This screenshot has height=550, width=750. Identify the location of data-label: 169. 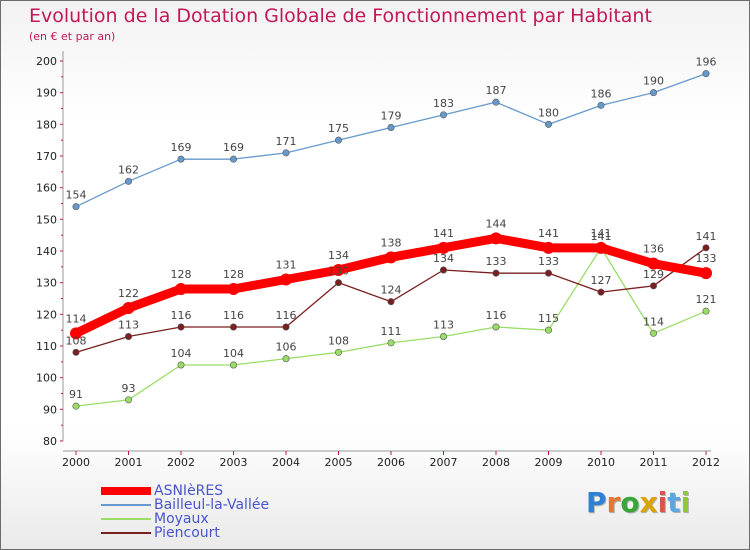
(233, 147).